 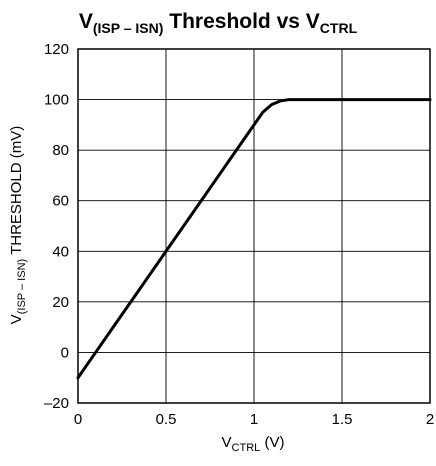 I want to click on y-tick-label: 80, so click(x=60, y=150).